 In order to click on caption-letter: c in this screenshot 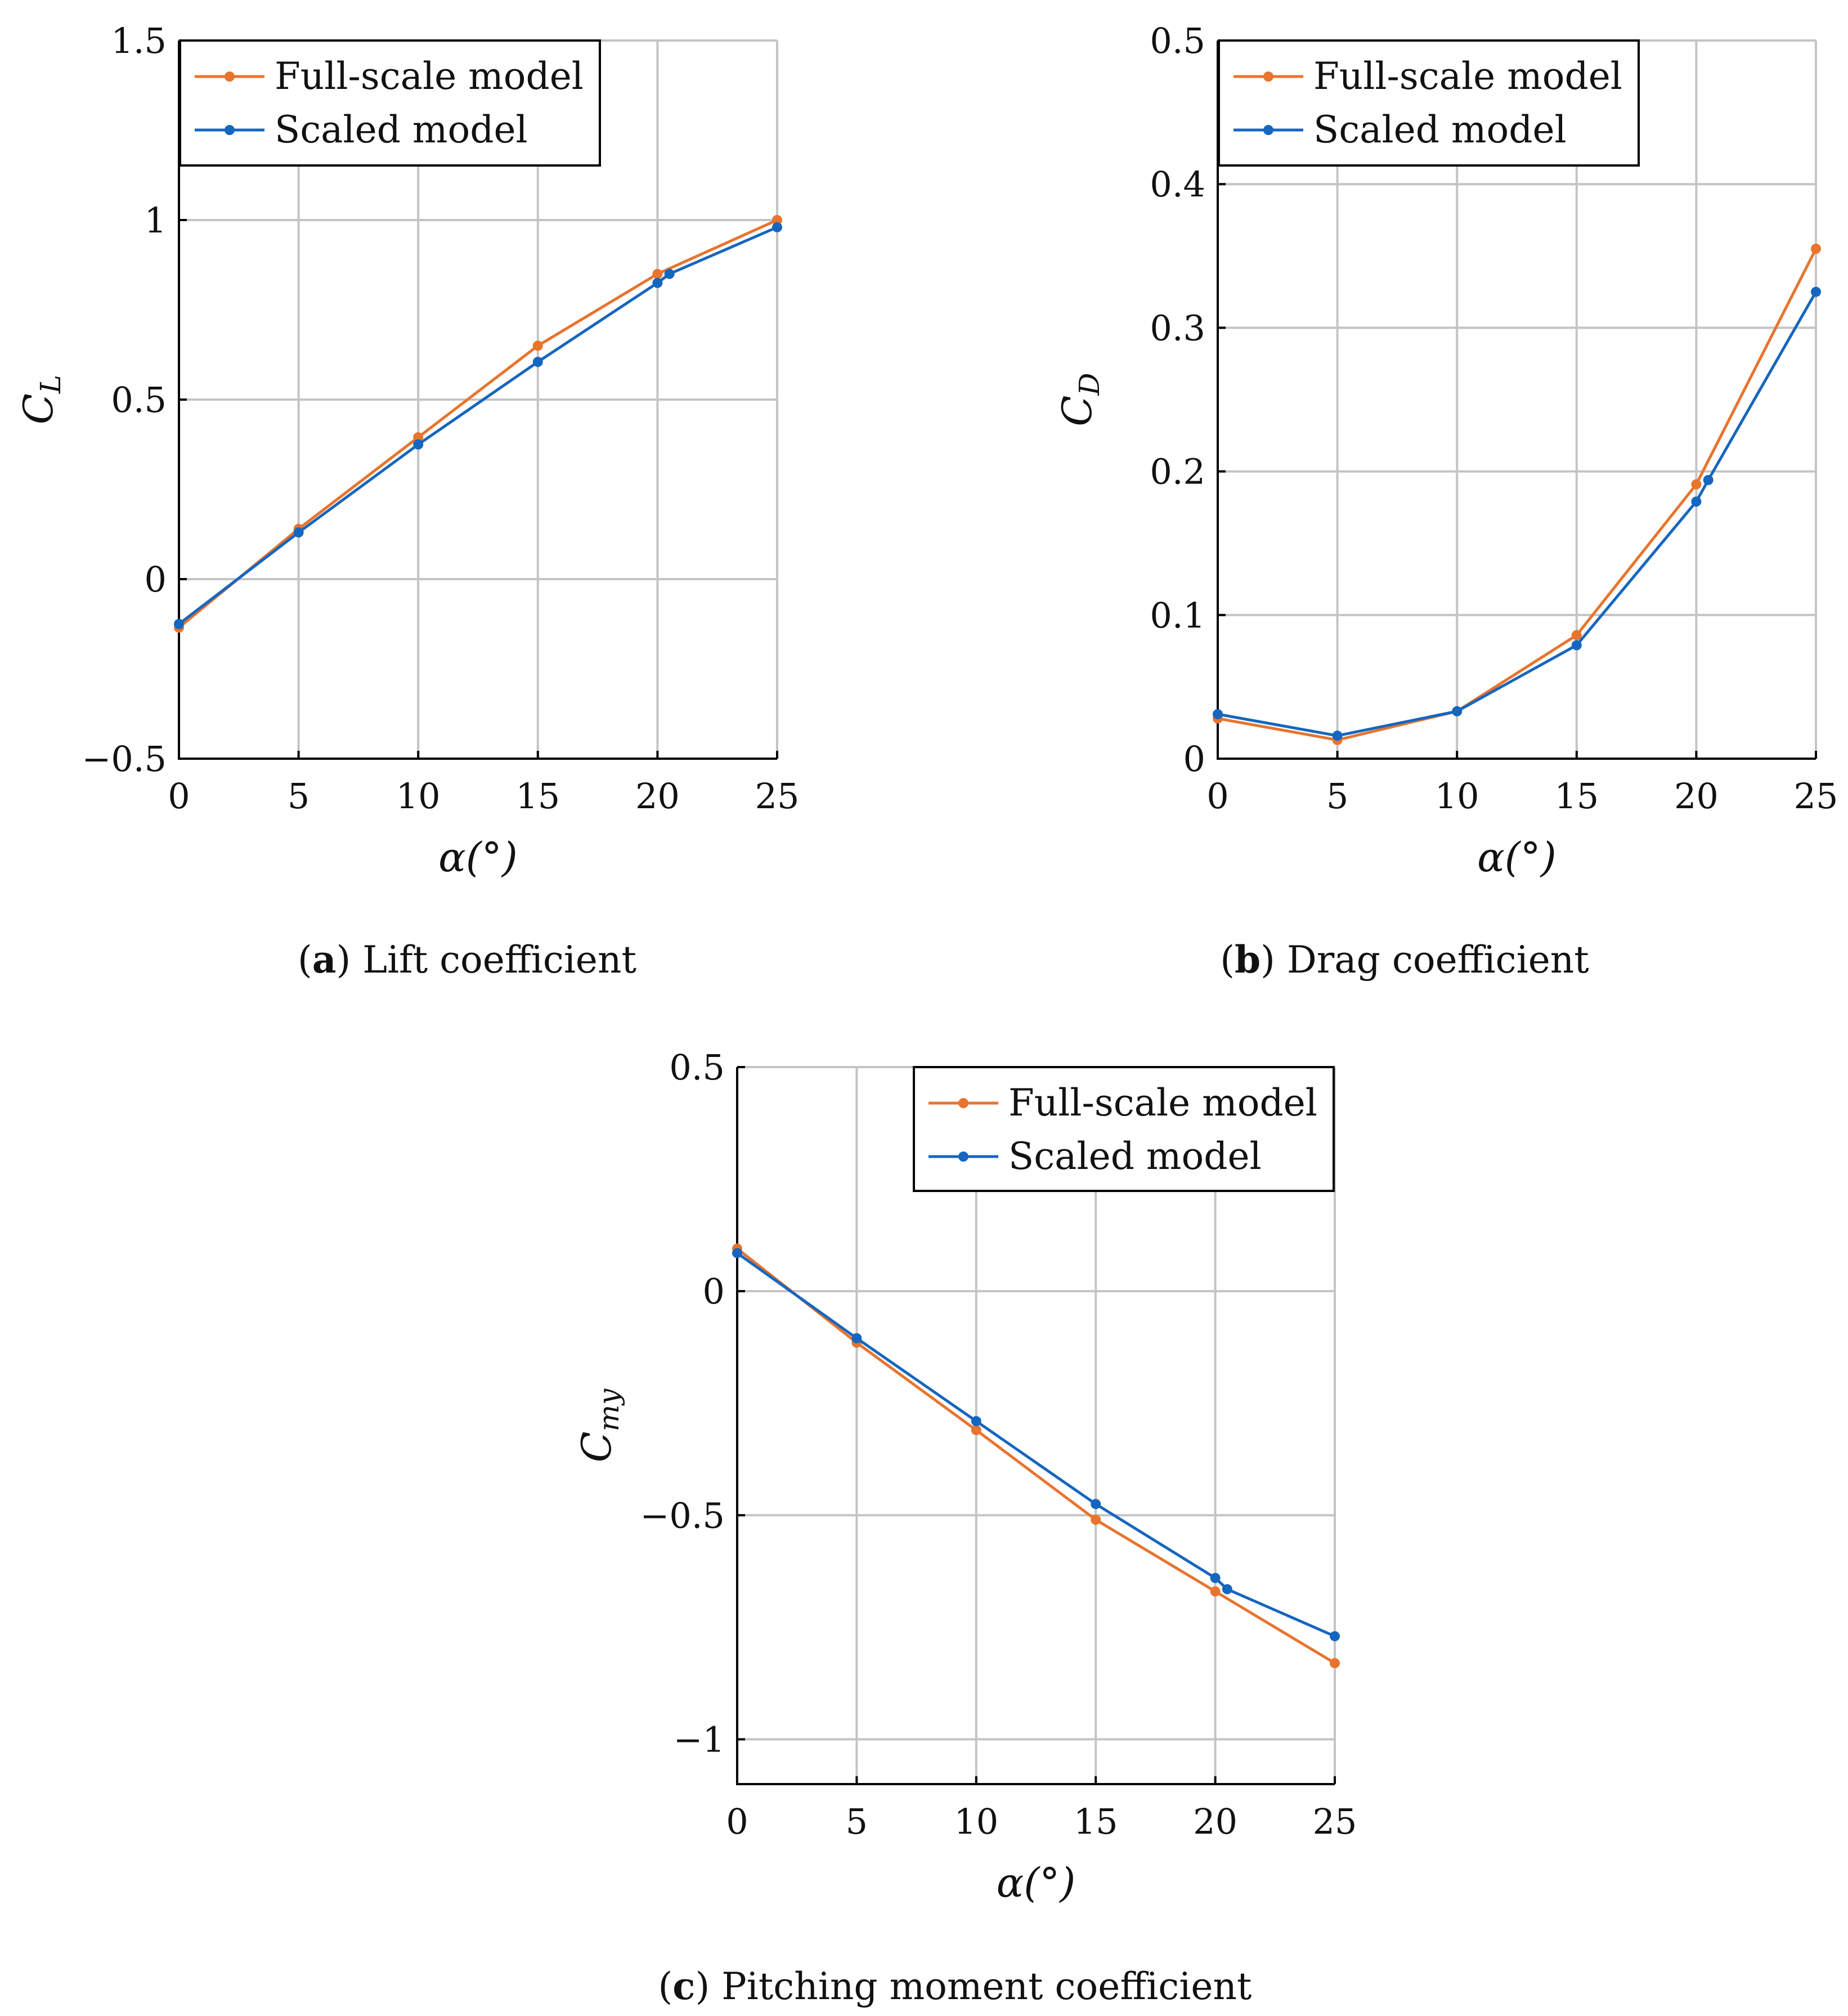, I will do `click(683, 1986)`.